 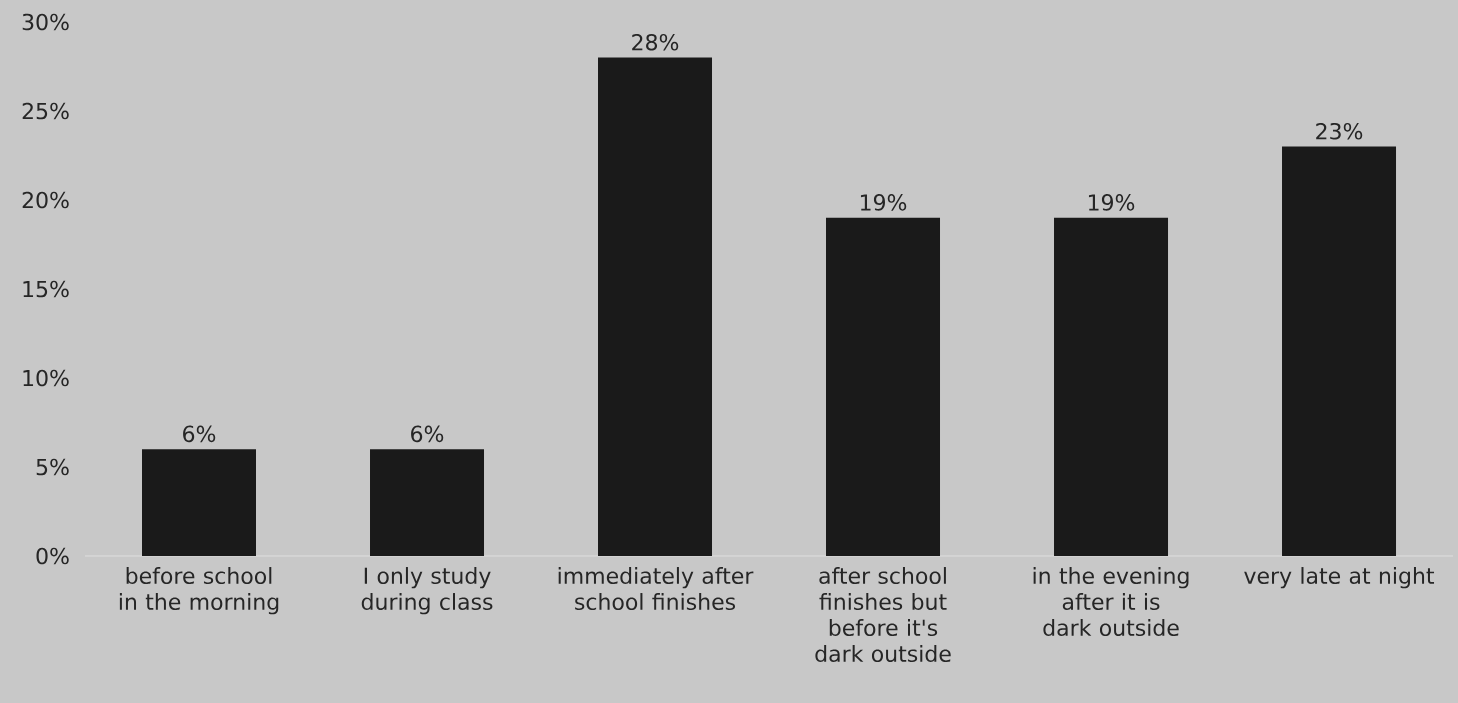 What do you see at coordinates (655, 42) in the screenshot?
I see `data-label: 28%` at bounding box center [655, 42].